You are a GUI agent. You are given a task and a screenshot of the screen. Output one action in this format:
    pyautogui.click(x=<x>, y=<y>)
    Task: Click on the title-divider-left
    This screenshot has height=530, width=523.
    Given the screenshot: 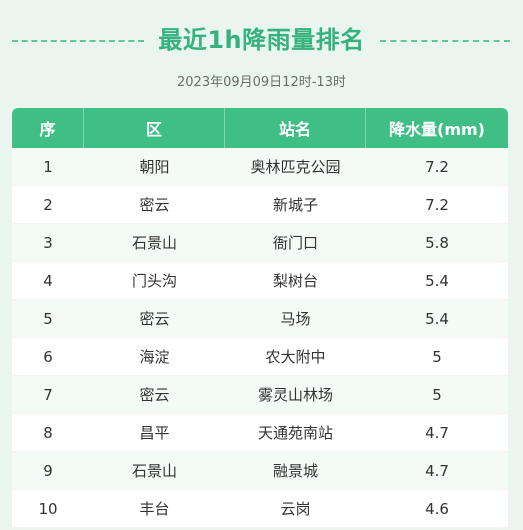 What is the action you would take?
    pyautogui.click(x=78, y=41)
    